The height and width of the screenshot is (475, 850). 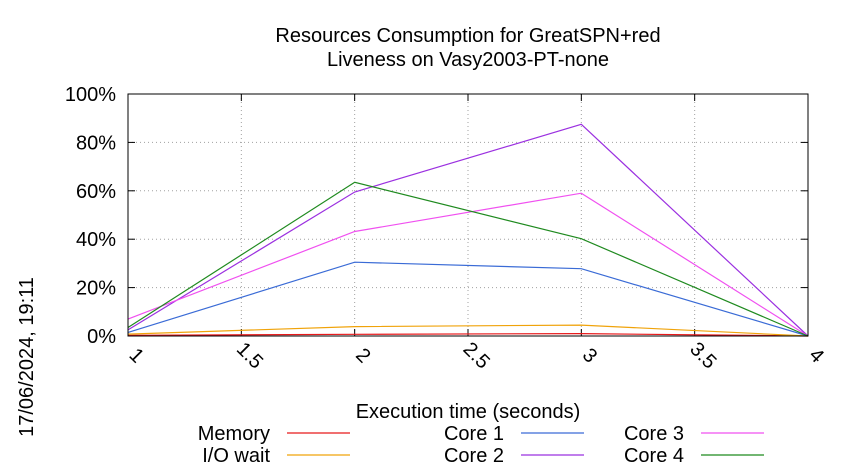 I want to click on legend-label: Core 4, so click(x=654, y=456).